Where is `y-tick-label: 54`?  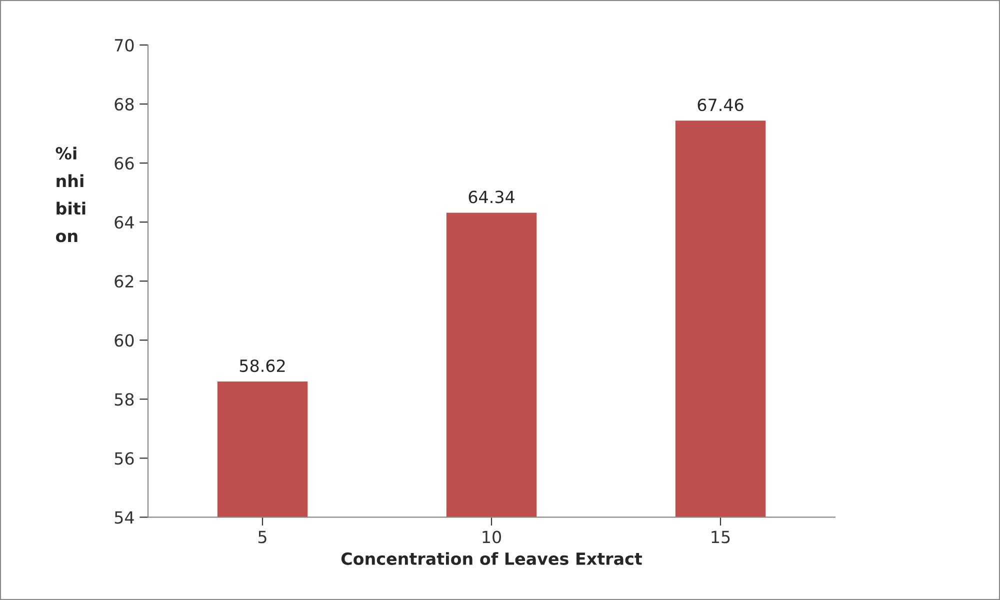
y-tick-label: 54 is located at coordinates (124, 517).